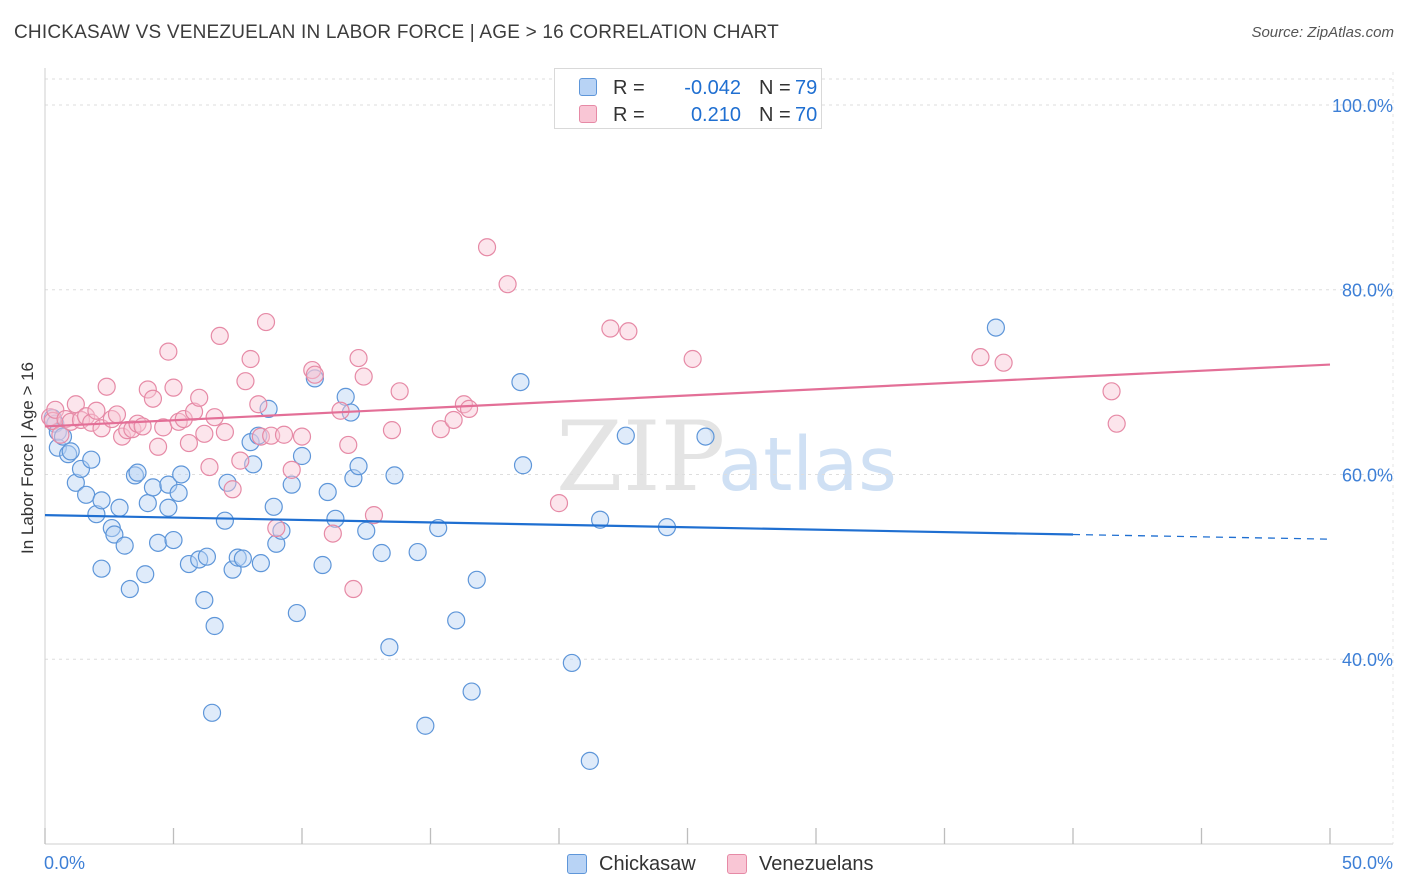 The width and height of the screenshot is (1406, 892). What do you see at coordinates (737, 864) in the screenshot?
I see `bottom-legend-swatch-venezuelans` at bounding box center [737, 864].